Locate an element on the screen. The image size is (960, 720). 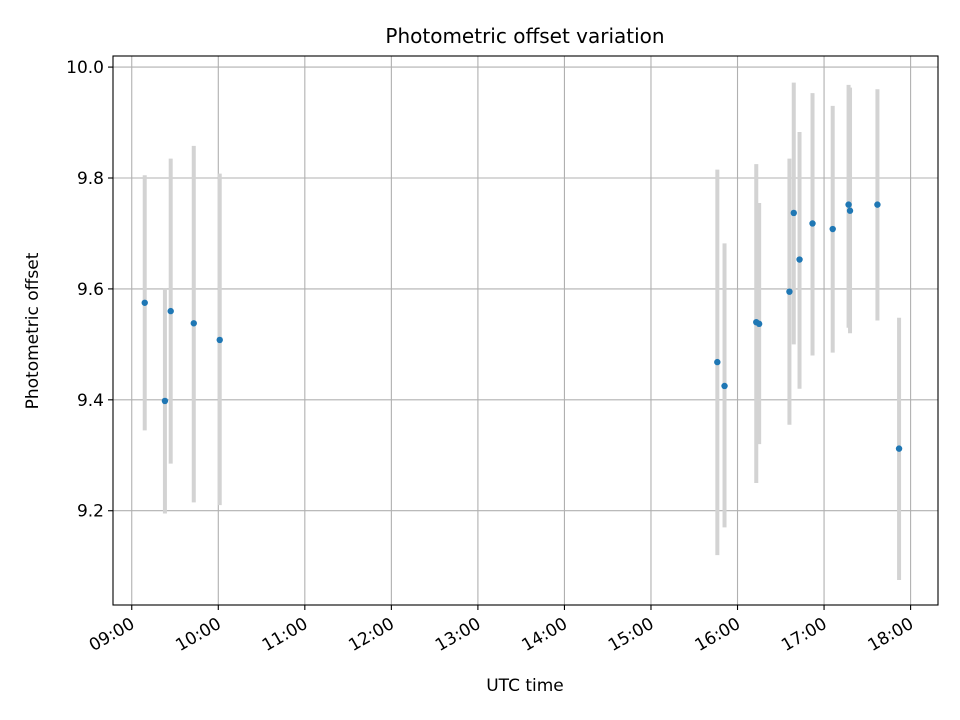
y-tick-label: 9.2 is located at coordinates (90, 512).